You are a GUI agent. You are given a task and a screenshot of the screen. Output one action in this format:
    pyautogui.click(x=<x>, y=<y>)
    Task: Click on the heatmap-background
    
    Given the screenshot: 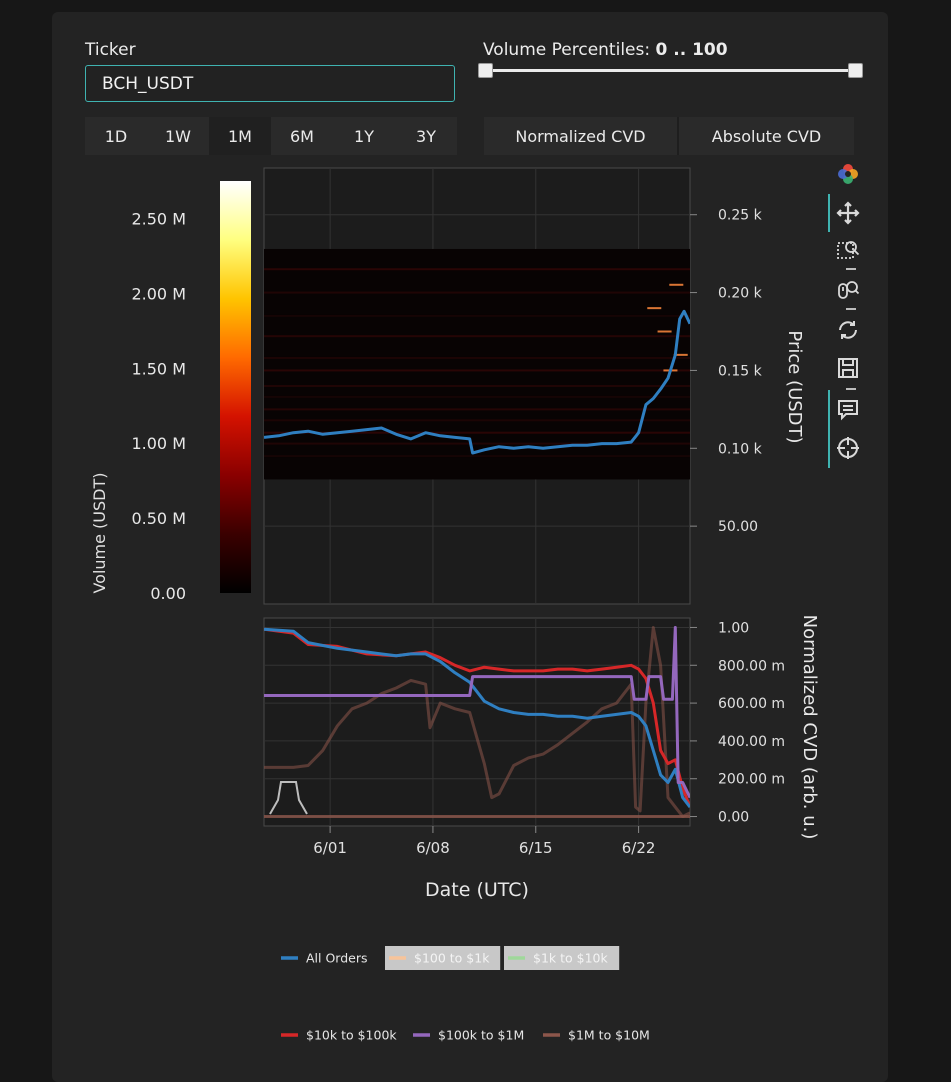 What is the action you would take?
    pyautogui.click(x=477, y=364)
    